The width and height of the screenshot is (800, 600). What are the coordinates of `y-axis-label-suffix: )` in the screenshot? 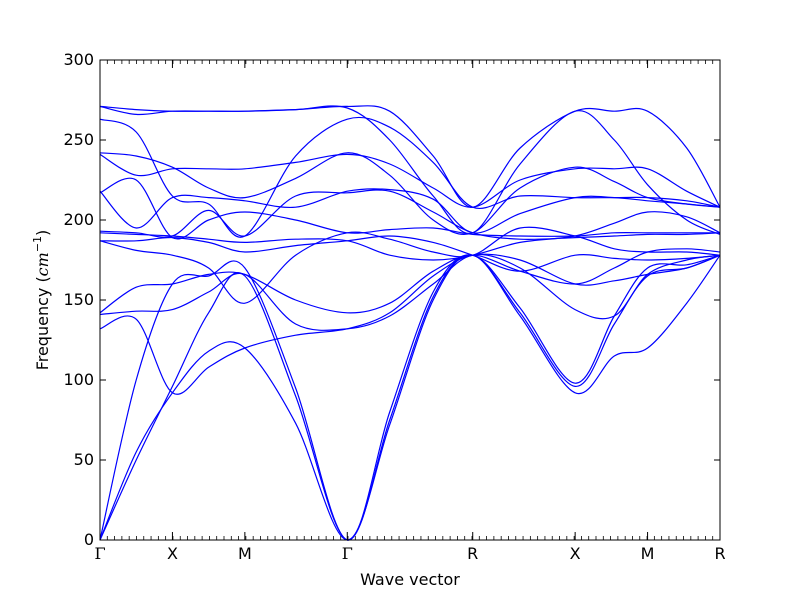 It's located at (42, 233).